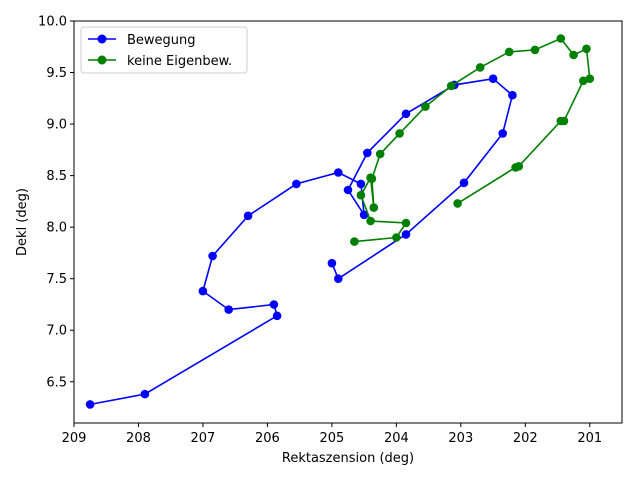  Describe the element at coordinates (74, 438) in the screenshot. I see `x-tick-label-0: 209` at that location.